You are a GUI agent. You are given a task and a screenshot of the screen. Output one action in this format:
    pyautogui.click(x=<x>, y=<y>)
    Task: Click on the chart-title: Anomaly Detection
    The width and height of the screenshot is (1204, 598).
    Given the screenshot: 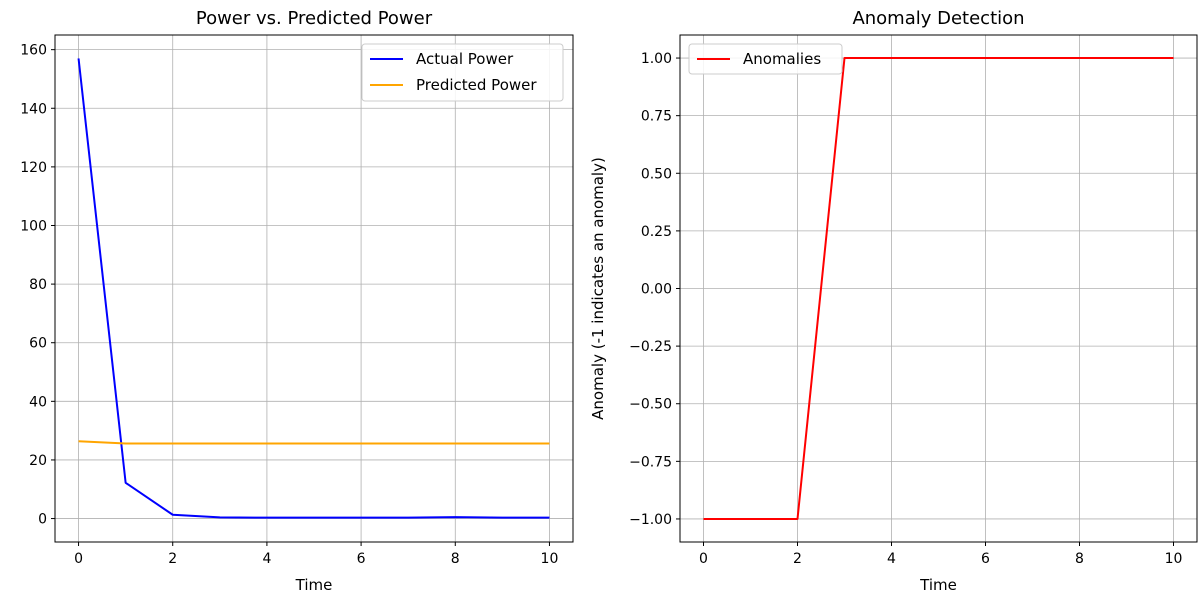 What is the action you would take?
    pyautogui.click(x=938, y=18)
    